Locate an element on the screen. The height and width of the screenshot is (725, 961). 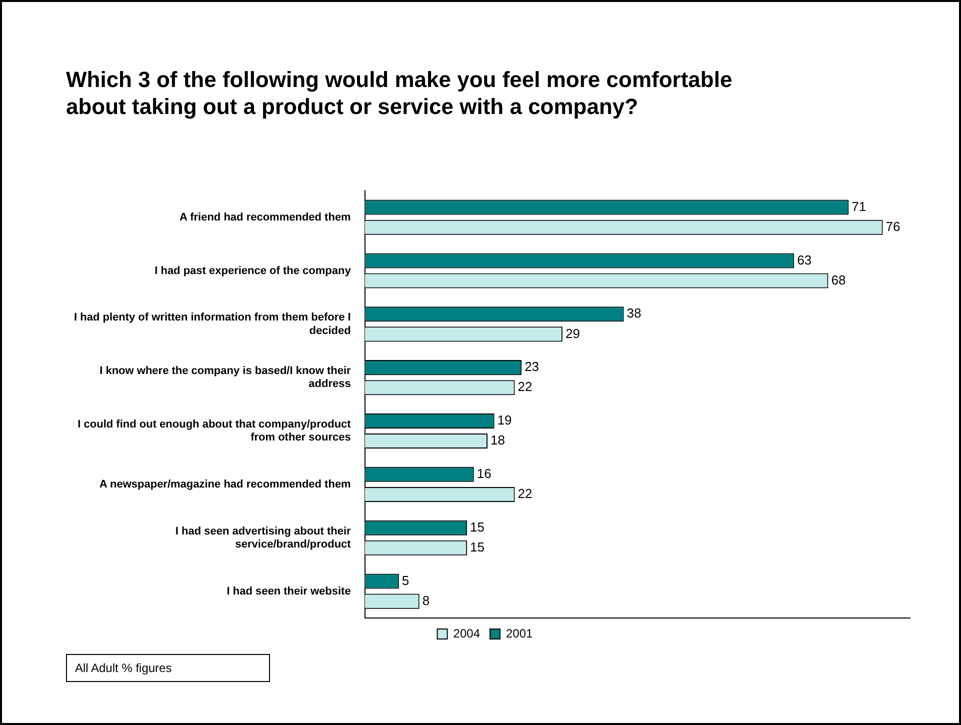
data-label: 23 is located at coordinates (532, 366).